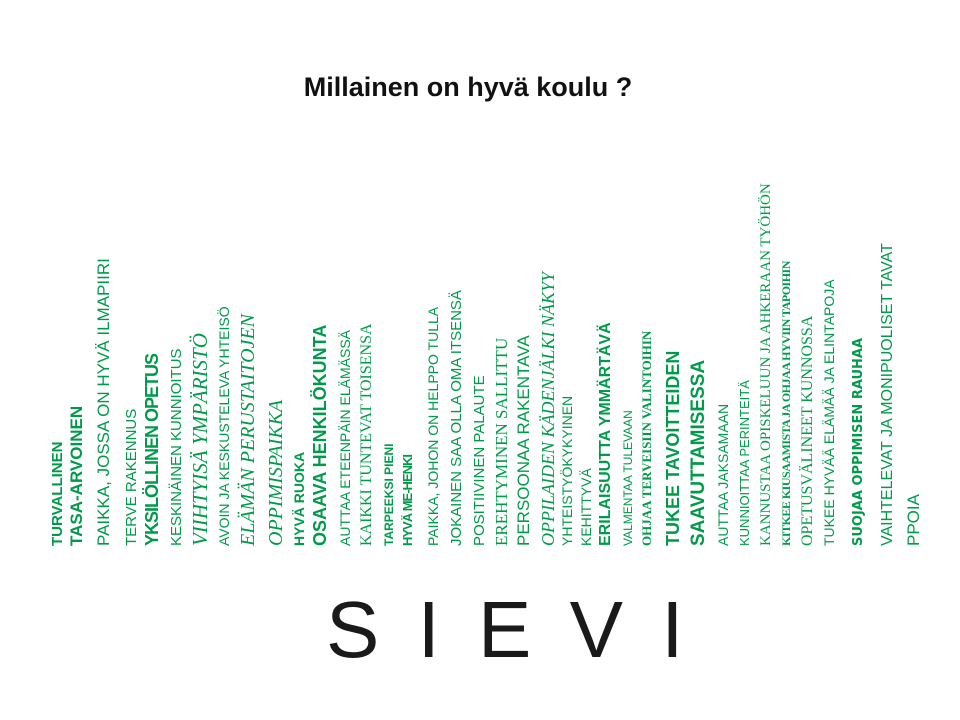 Image resolution: width=960 pixels, height=720 pixels. Describe the element at coordinates (468, 87) in the screenshot. I see `slide-title: Millainen on hyvä koulu ?` at that location.